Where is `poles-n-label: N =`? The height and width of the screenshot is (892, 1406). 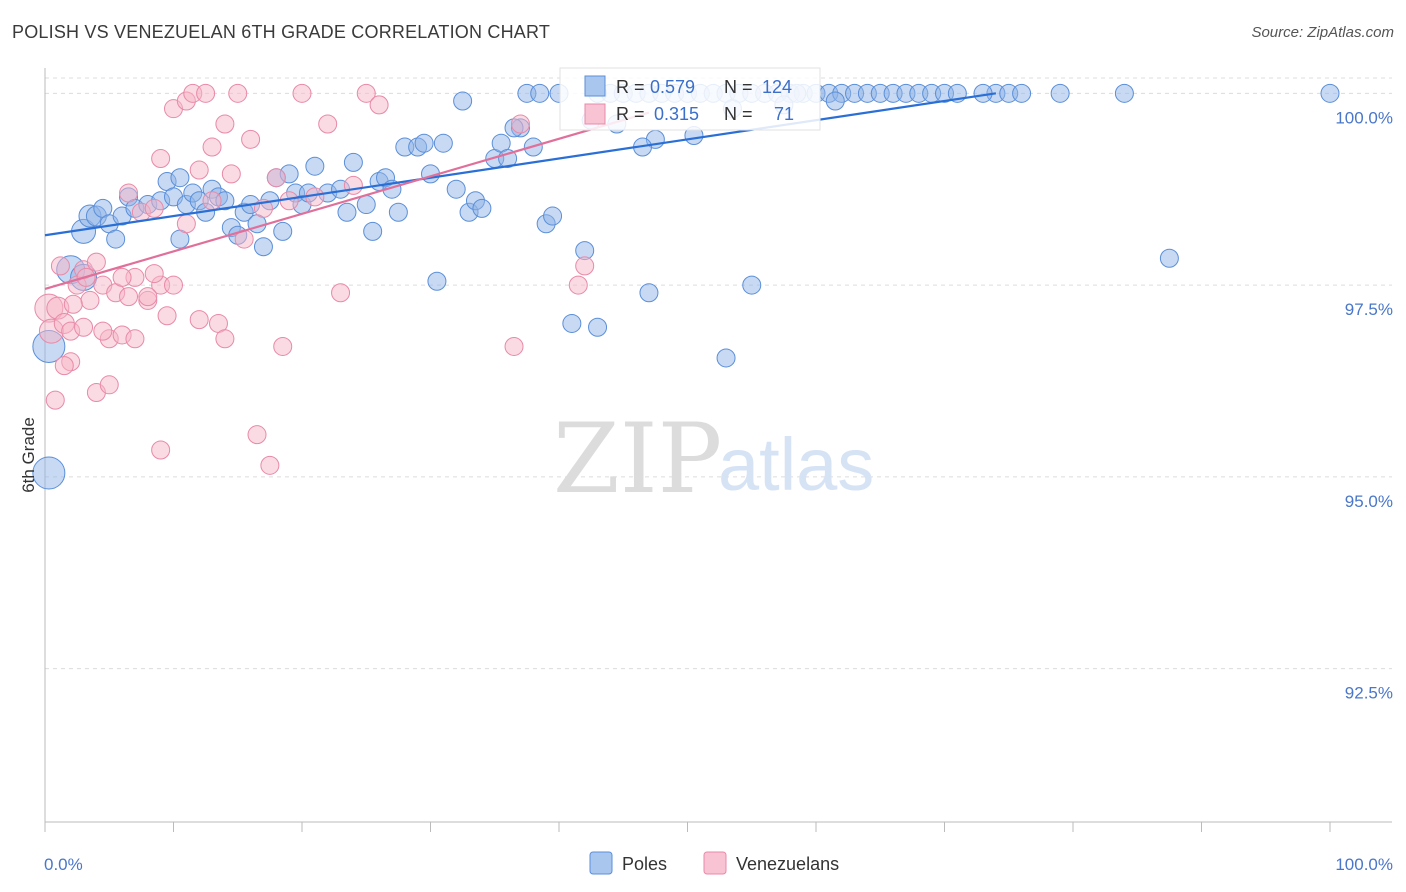 poles-n-label: N = is located at coordinates (738, 87).